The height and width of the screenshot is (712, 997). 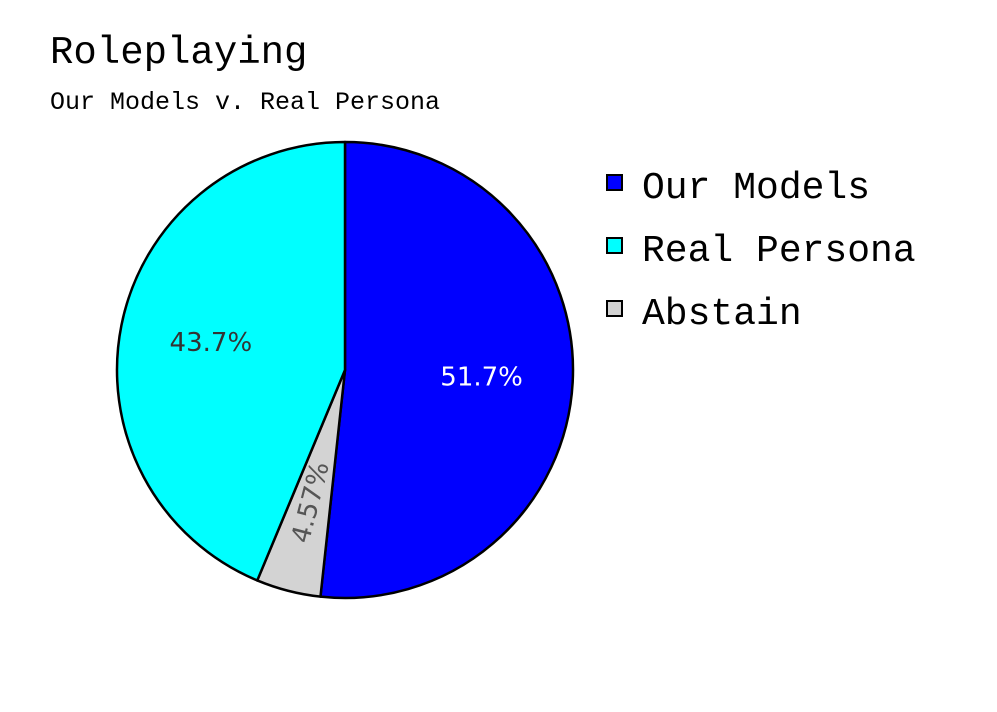 I want to click on pie-slice-label: 43.7%, so click(x=211, y=343).